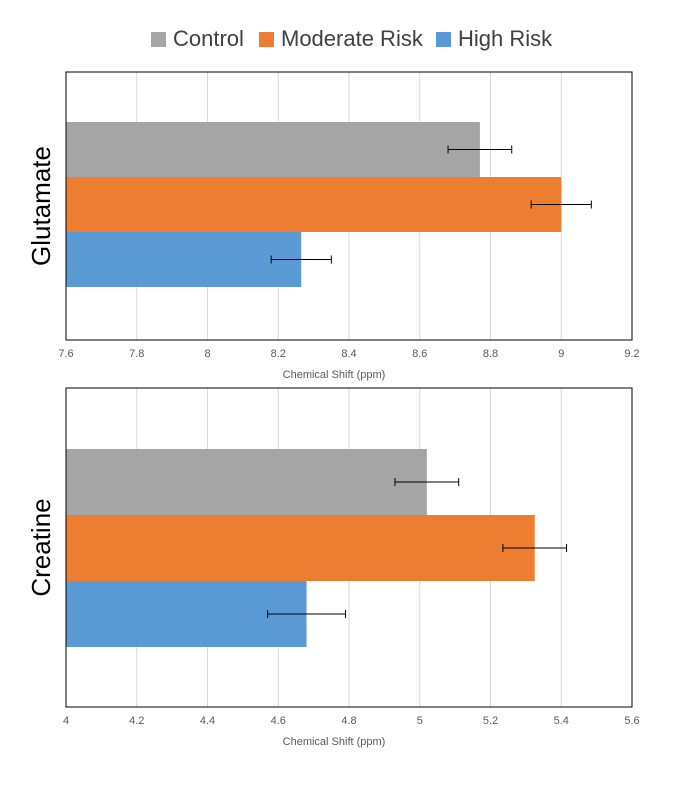  Describe the element at coordinates (208, 38) in the screenshot. I see `legend-label-control: Control` at that location.